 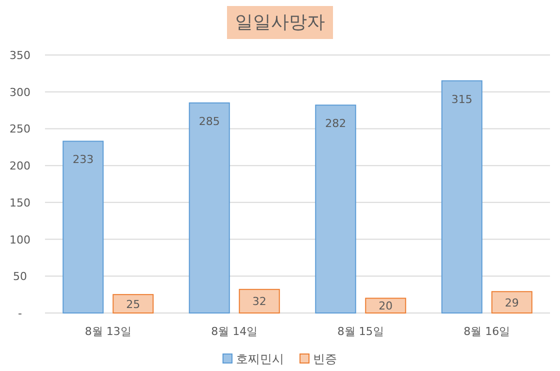 I want to click on y-tick-label: 50, so click(x=20, y=277).